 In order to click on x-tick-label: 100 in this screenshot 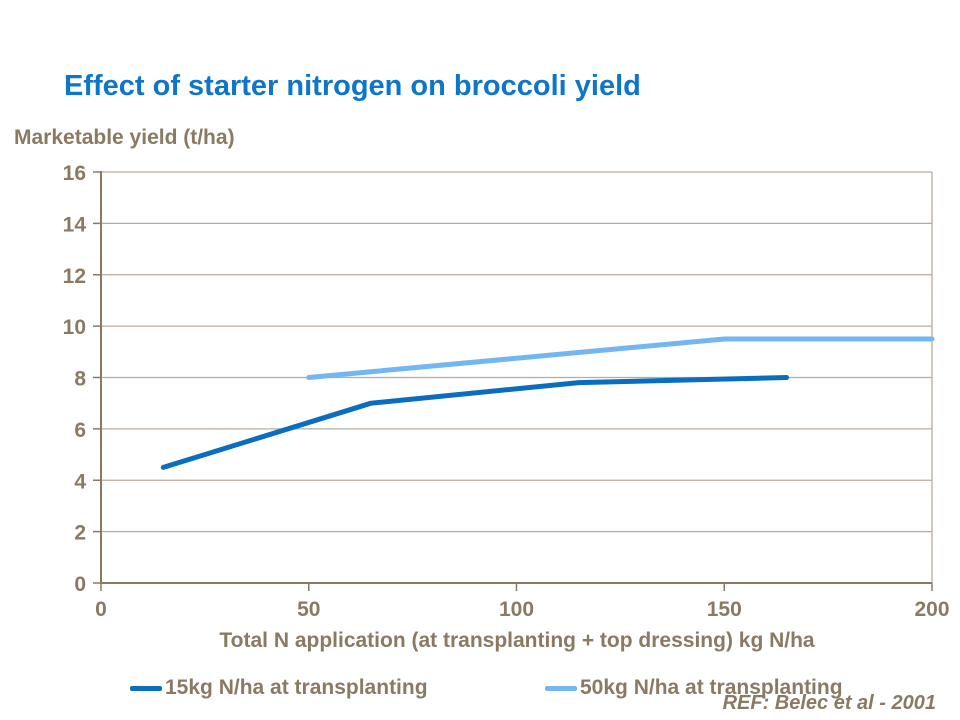, I will do `click(516, 609)`.